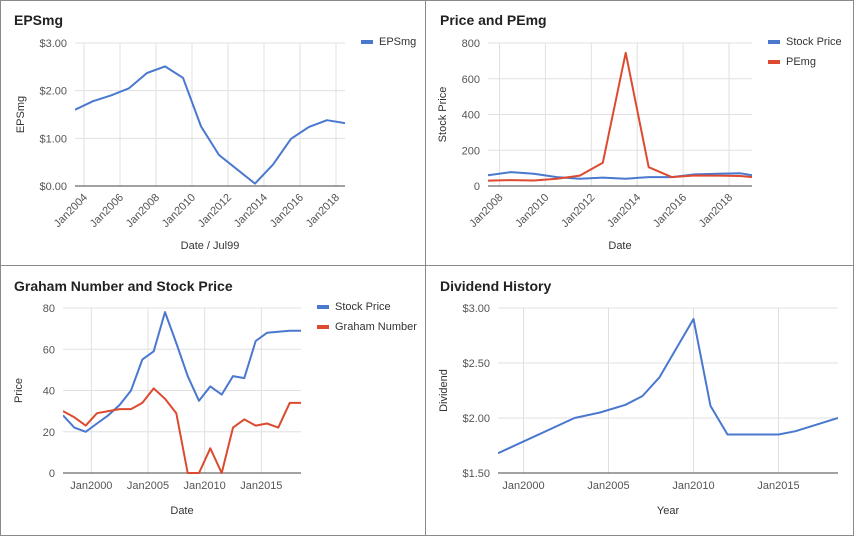  I want to click on legend-label: EPSmg, so click(397, 42).